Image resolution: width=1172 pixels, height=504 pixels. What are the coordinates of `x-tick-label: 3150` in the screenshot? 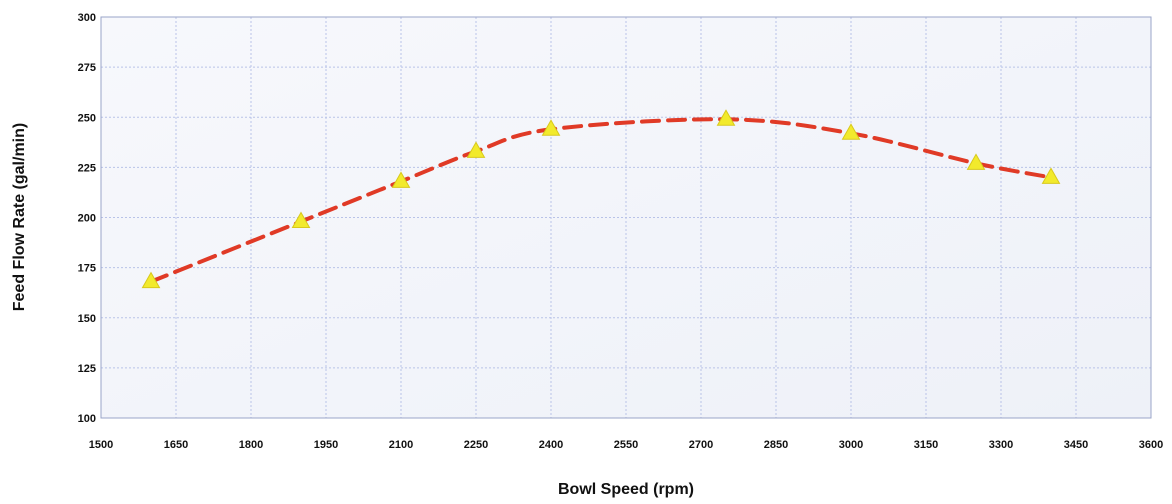 It's located at (926, 445).